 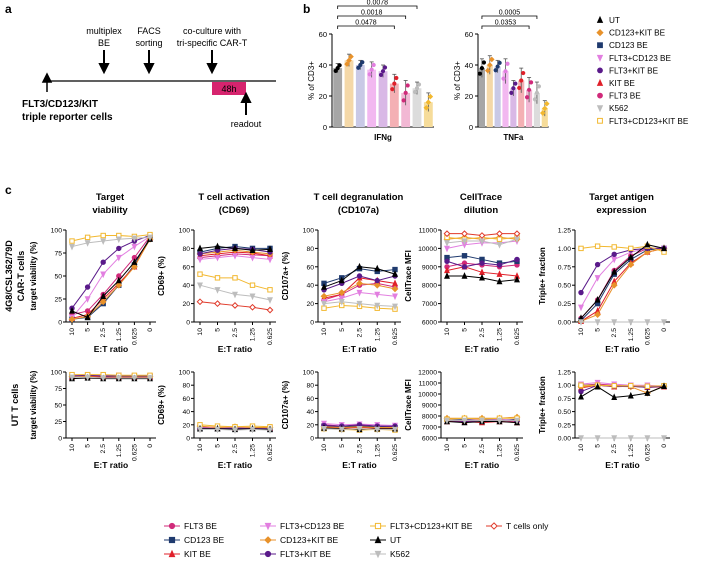 I want to click on series-cd123-be, so click(x=622, y=284).